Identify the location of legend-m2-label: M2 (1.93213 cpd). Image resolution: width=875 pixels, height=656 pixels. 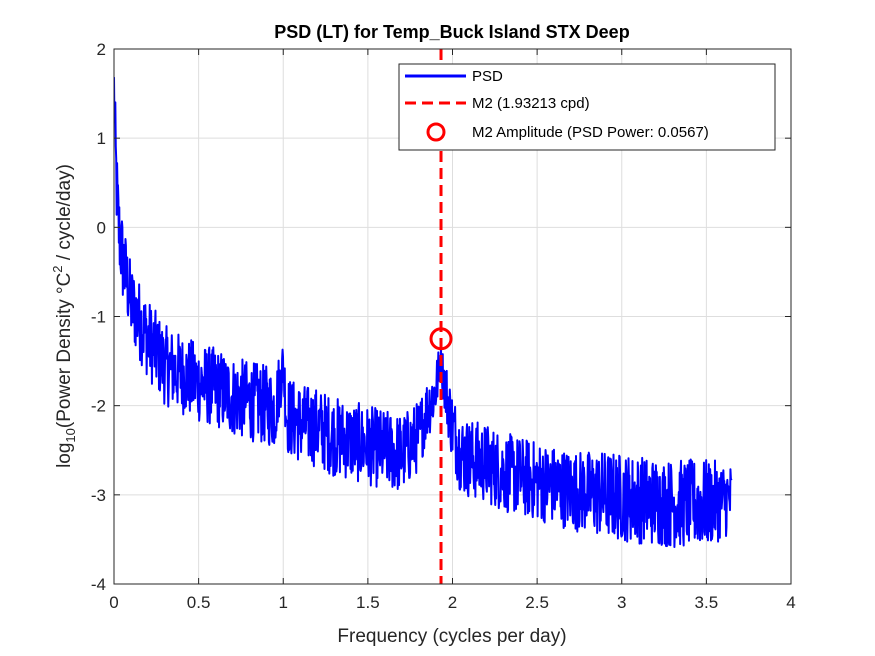
(531, 103).